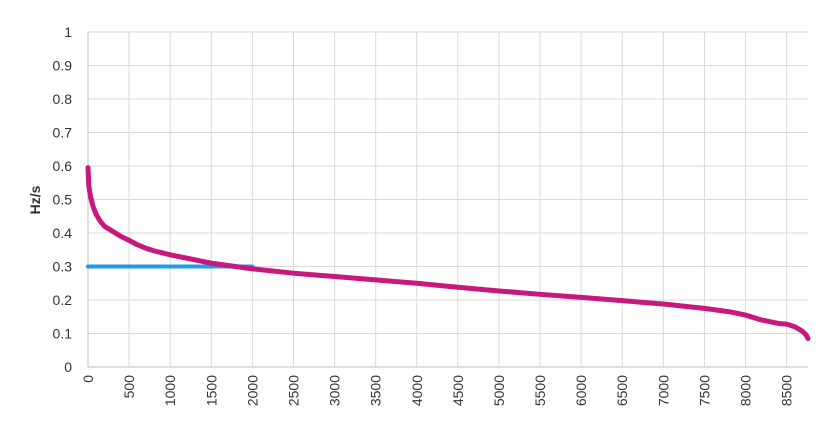 This screenshot has height=425, width=827. Describe the element at coordinates (376, 390) in the screenshot. I see `x-tick-label: 3500` at that location.